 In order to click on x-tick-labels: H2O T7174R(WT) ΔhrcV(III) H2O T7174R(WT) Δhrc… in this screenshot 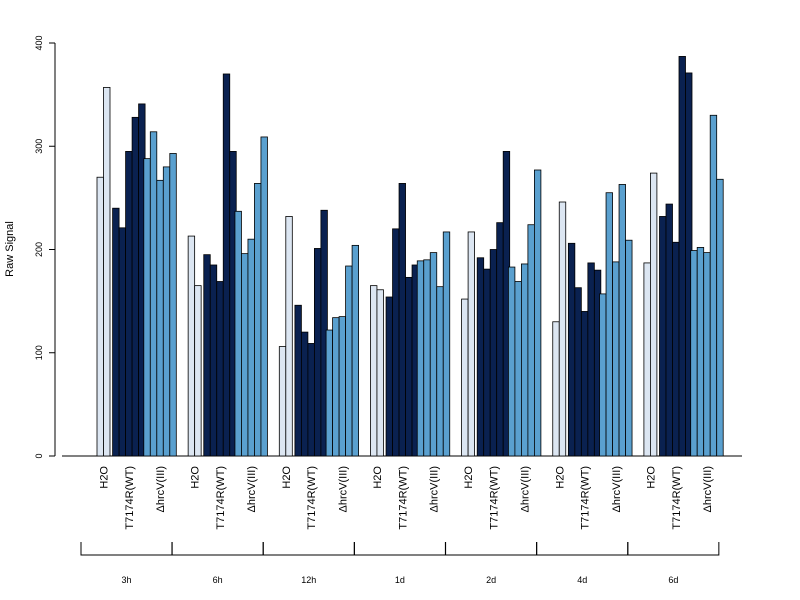, I will do `click(406, 498)`.